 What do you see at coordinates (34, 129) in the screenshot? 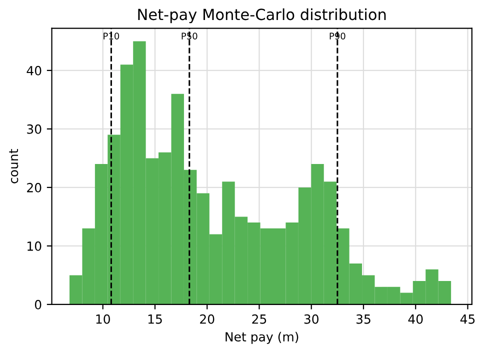
I see `y-tick-label: 30` at bounding box center [34, 129].